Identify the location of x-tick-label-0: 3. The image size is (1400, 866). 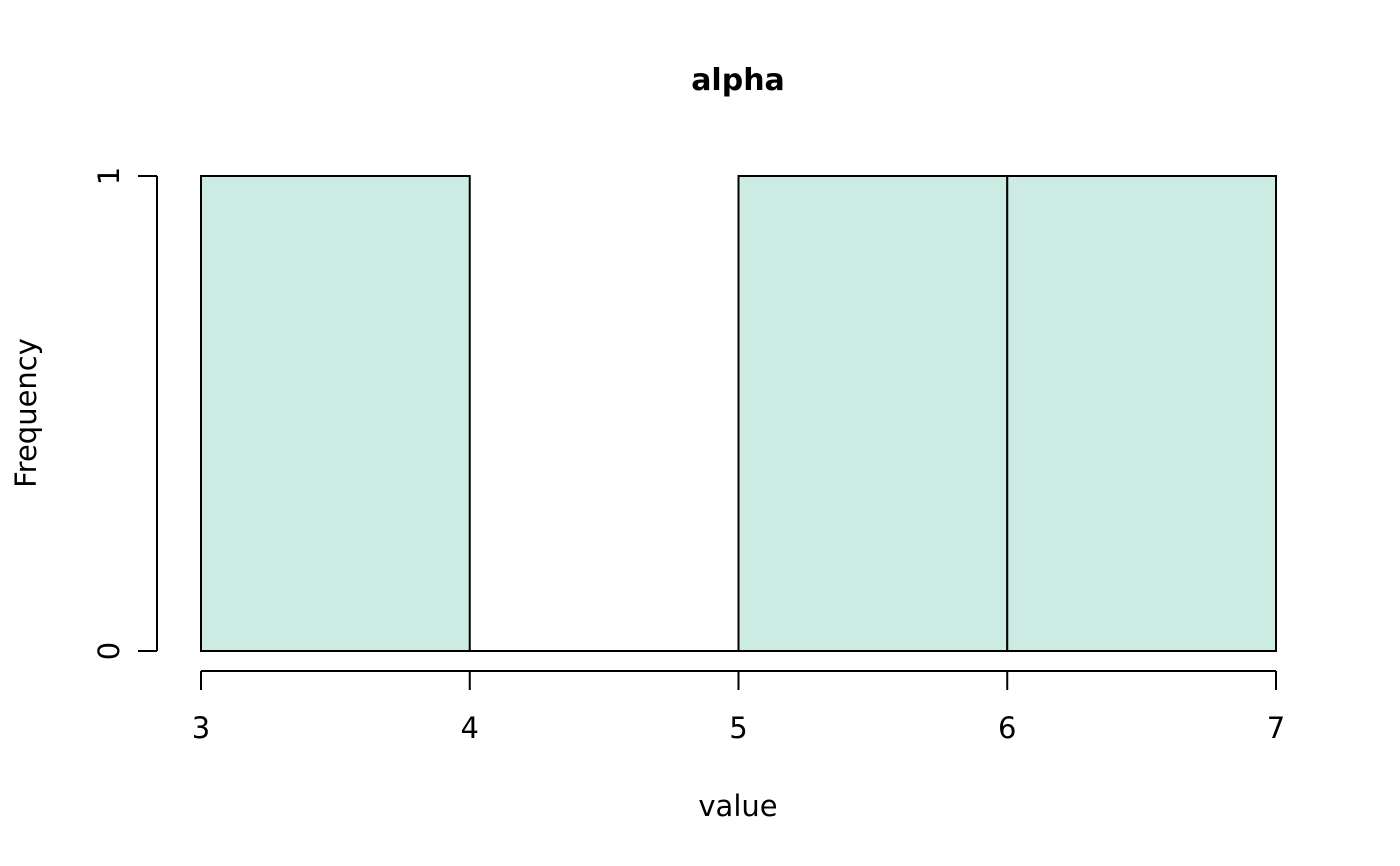
(201, 728).